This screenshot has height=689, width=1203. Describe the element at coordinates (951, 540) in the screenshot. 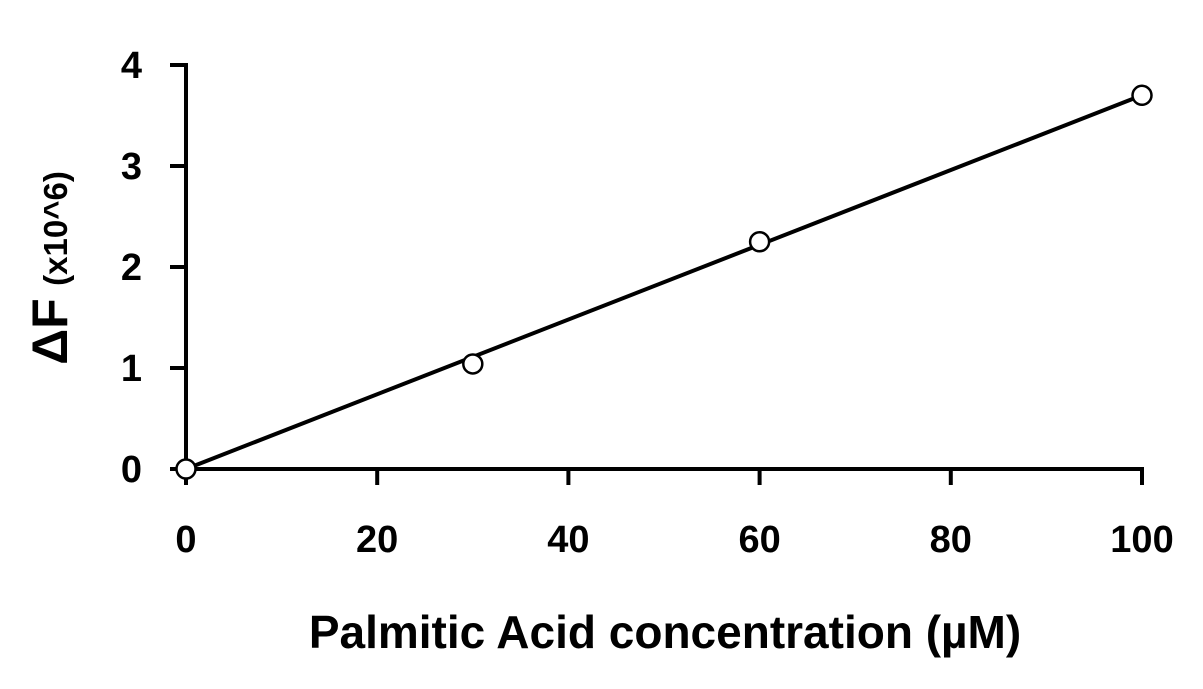

I see `x-tick-label: 80` at that location.